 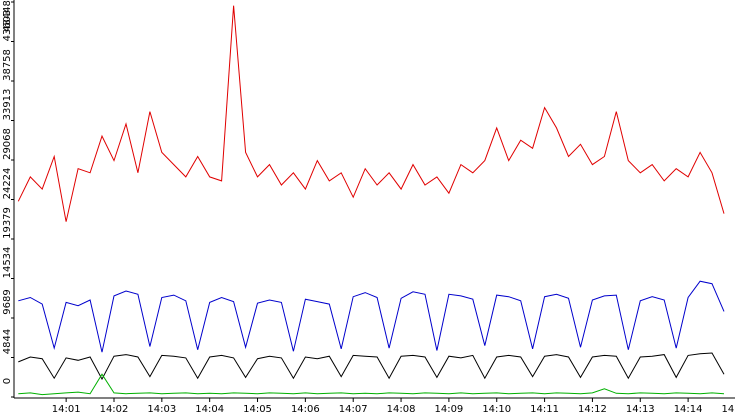 What do you see at coordinates (7, 16) in the screenshot?
I see `y-tick-label: 48448` at bounding box center [7, 16].